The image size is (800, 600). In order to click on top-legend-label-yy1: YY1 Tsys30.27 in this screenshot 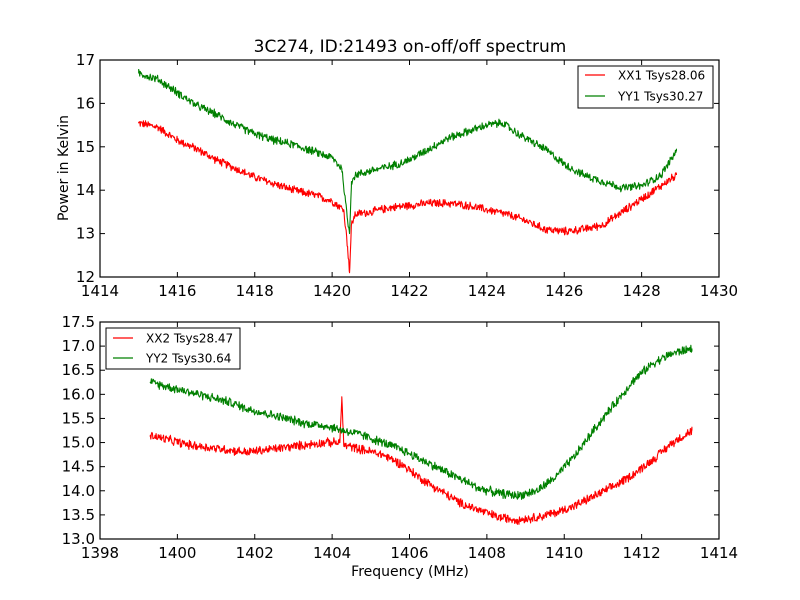, I will do `click(660, 97)`.